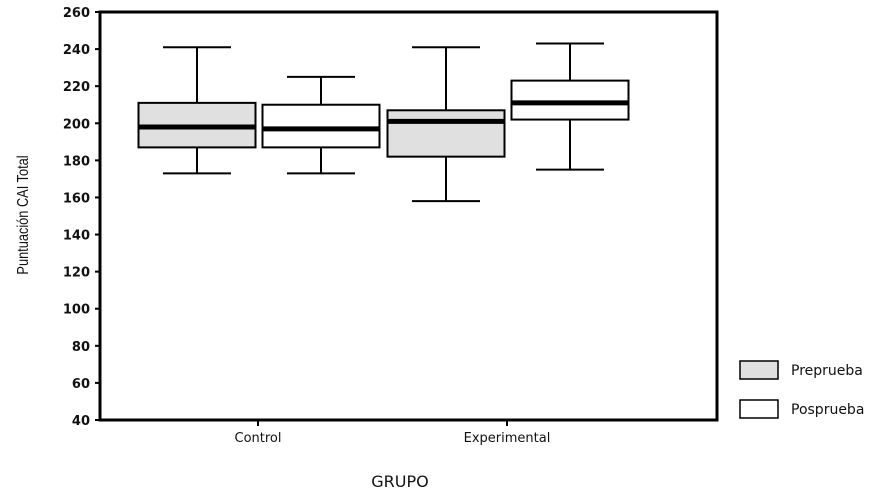 The height and width of the screenshot is (491, 882). I want to click on x-axis-label: GRUPO, so click(399, 481).